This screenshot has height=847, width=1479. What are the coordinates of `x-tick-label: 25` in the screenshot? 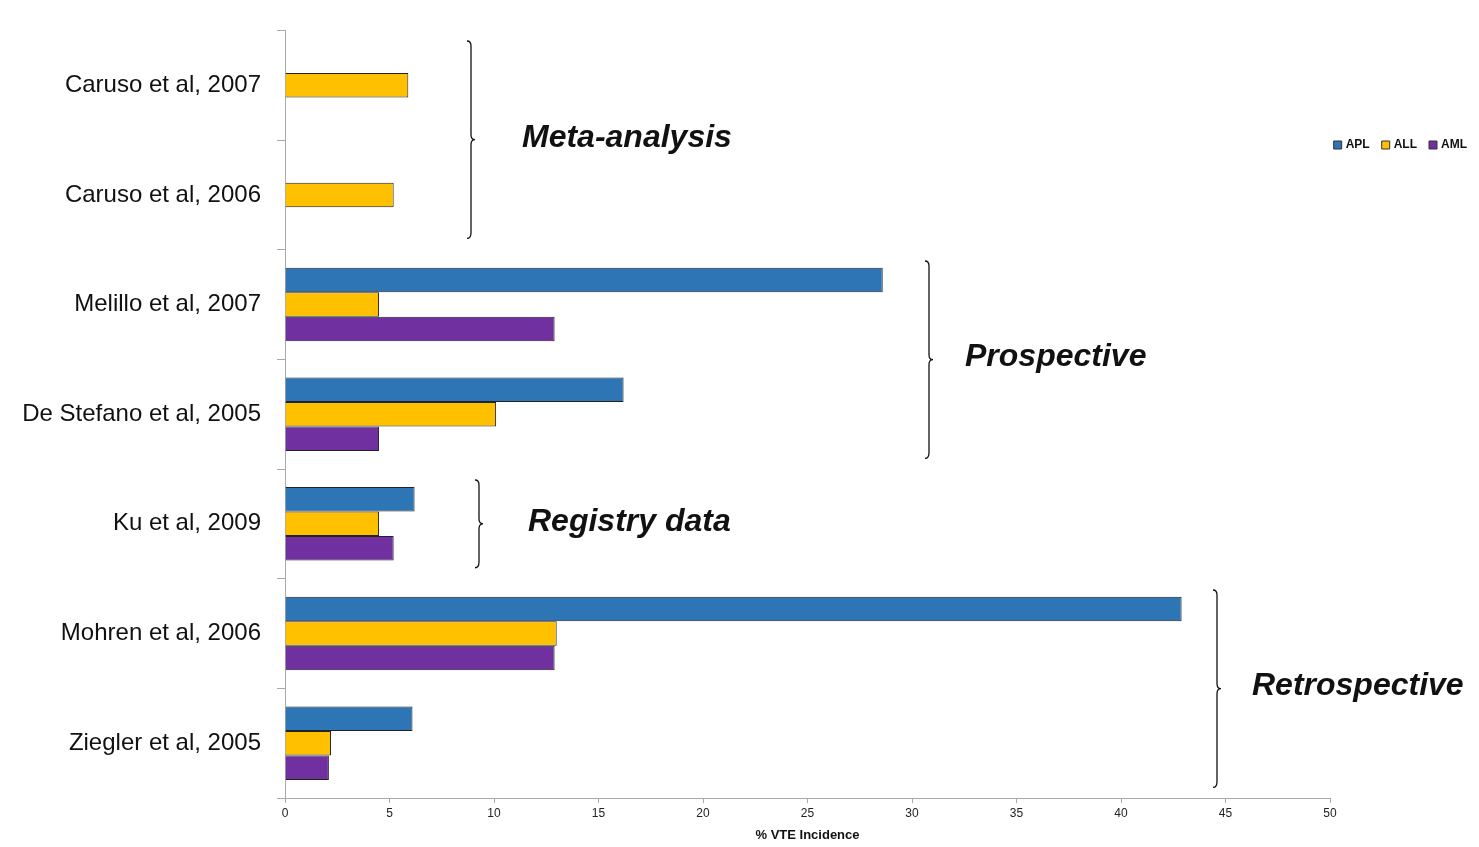 It's located at (807, 812).